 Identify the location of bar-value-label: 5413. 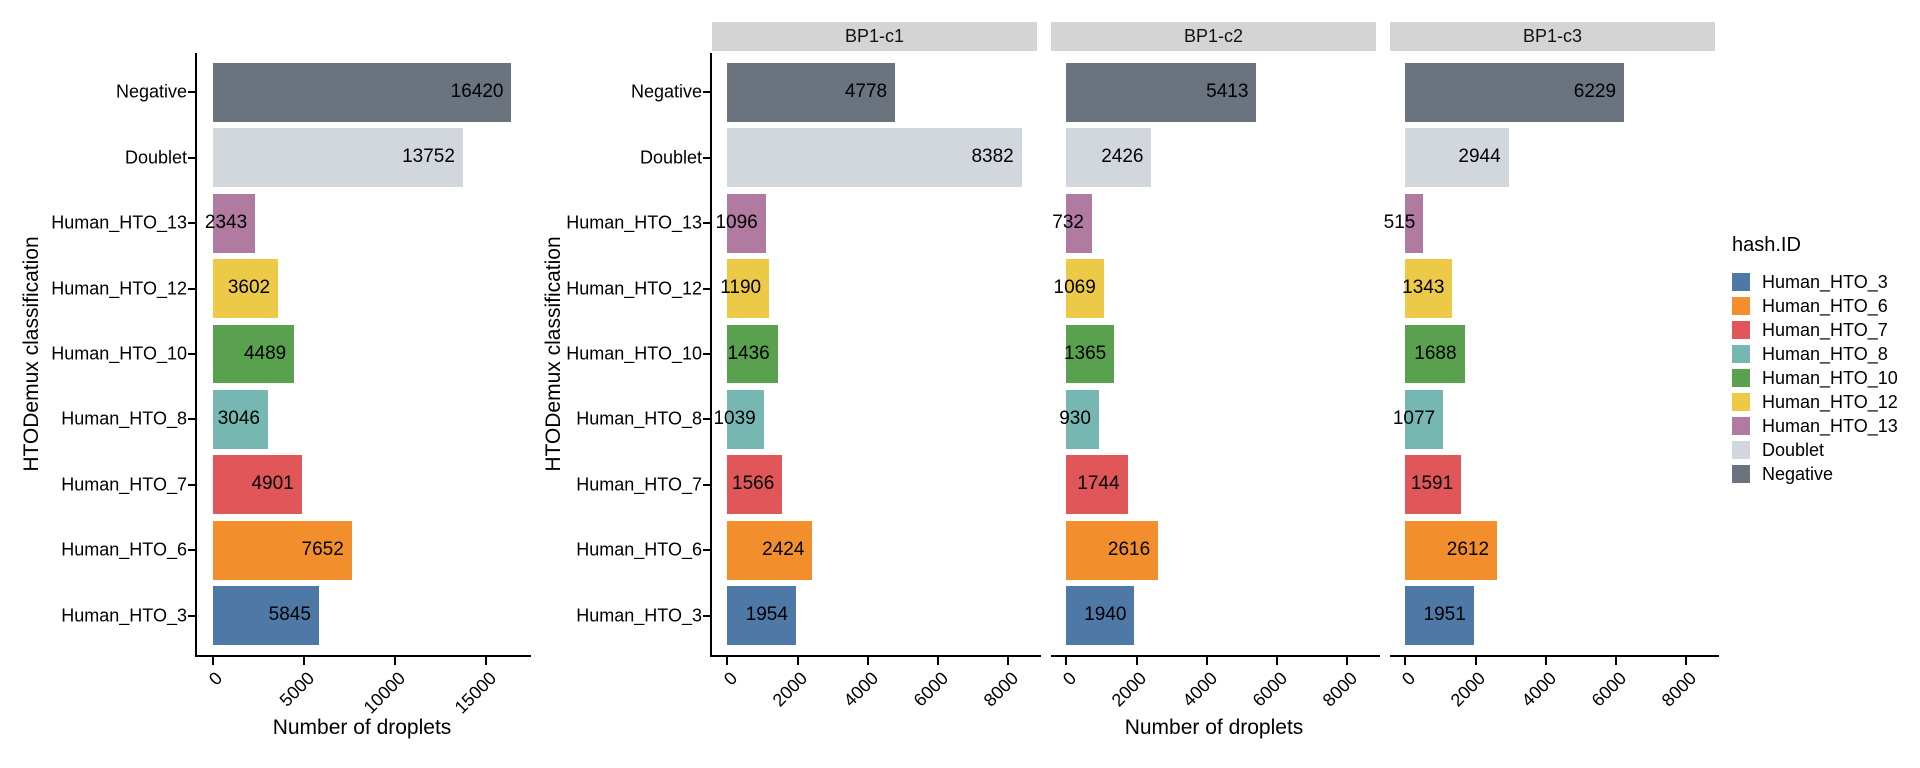
(1227, 91).